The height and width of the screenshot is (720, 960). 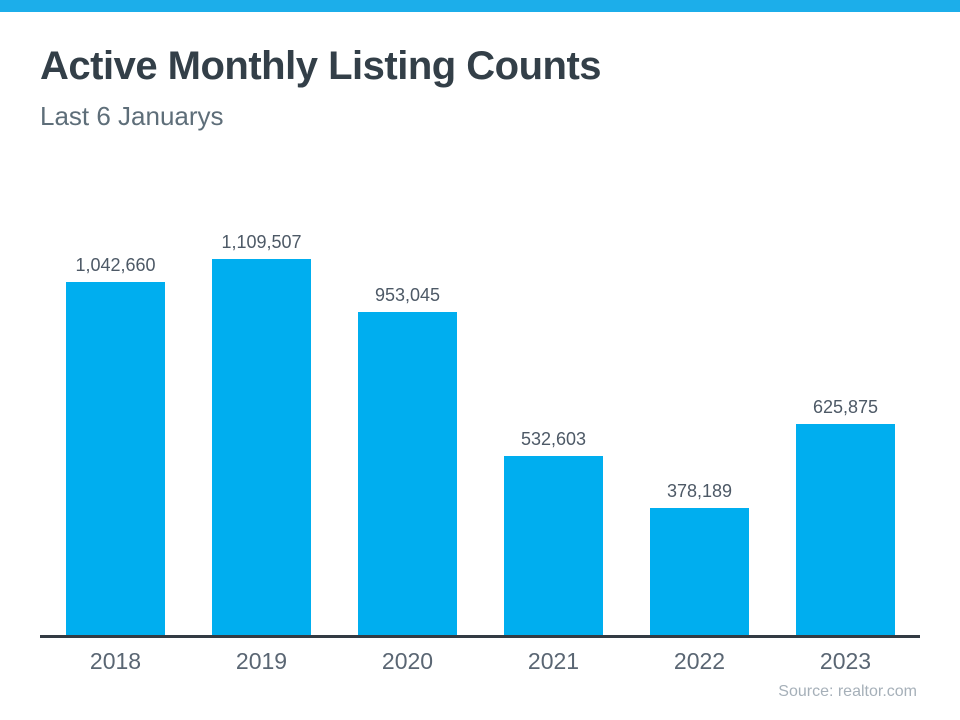 I want to click on x-tick-2018: 2018, so click(x=115, y=661).